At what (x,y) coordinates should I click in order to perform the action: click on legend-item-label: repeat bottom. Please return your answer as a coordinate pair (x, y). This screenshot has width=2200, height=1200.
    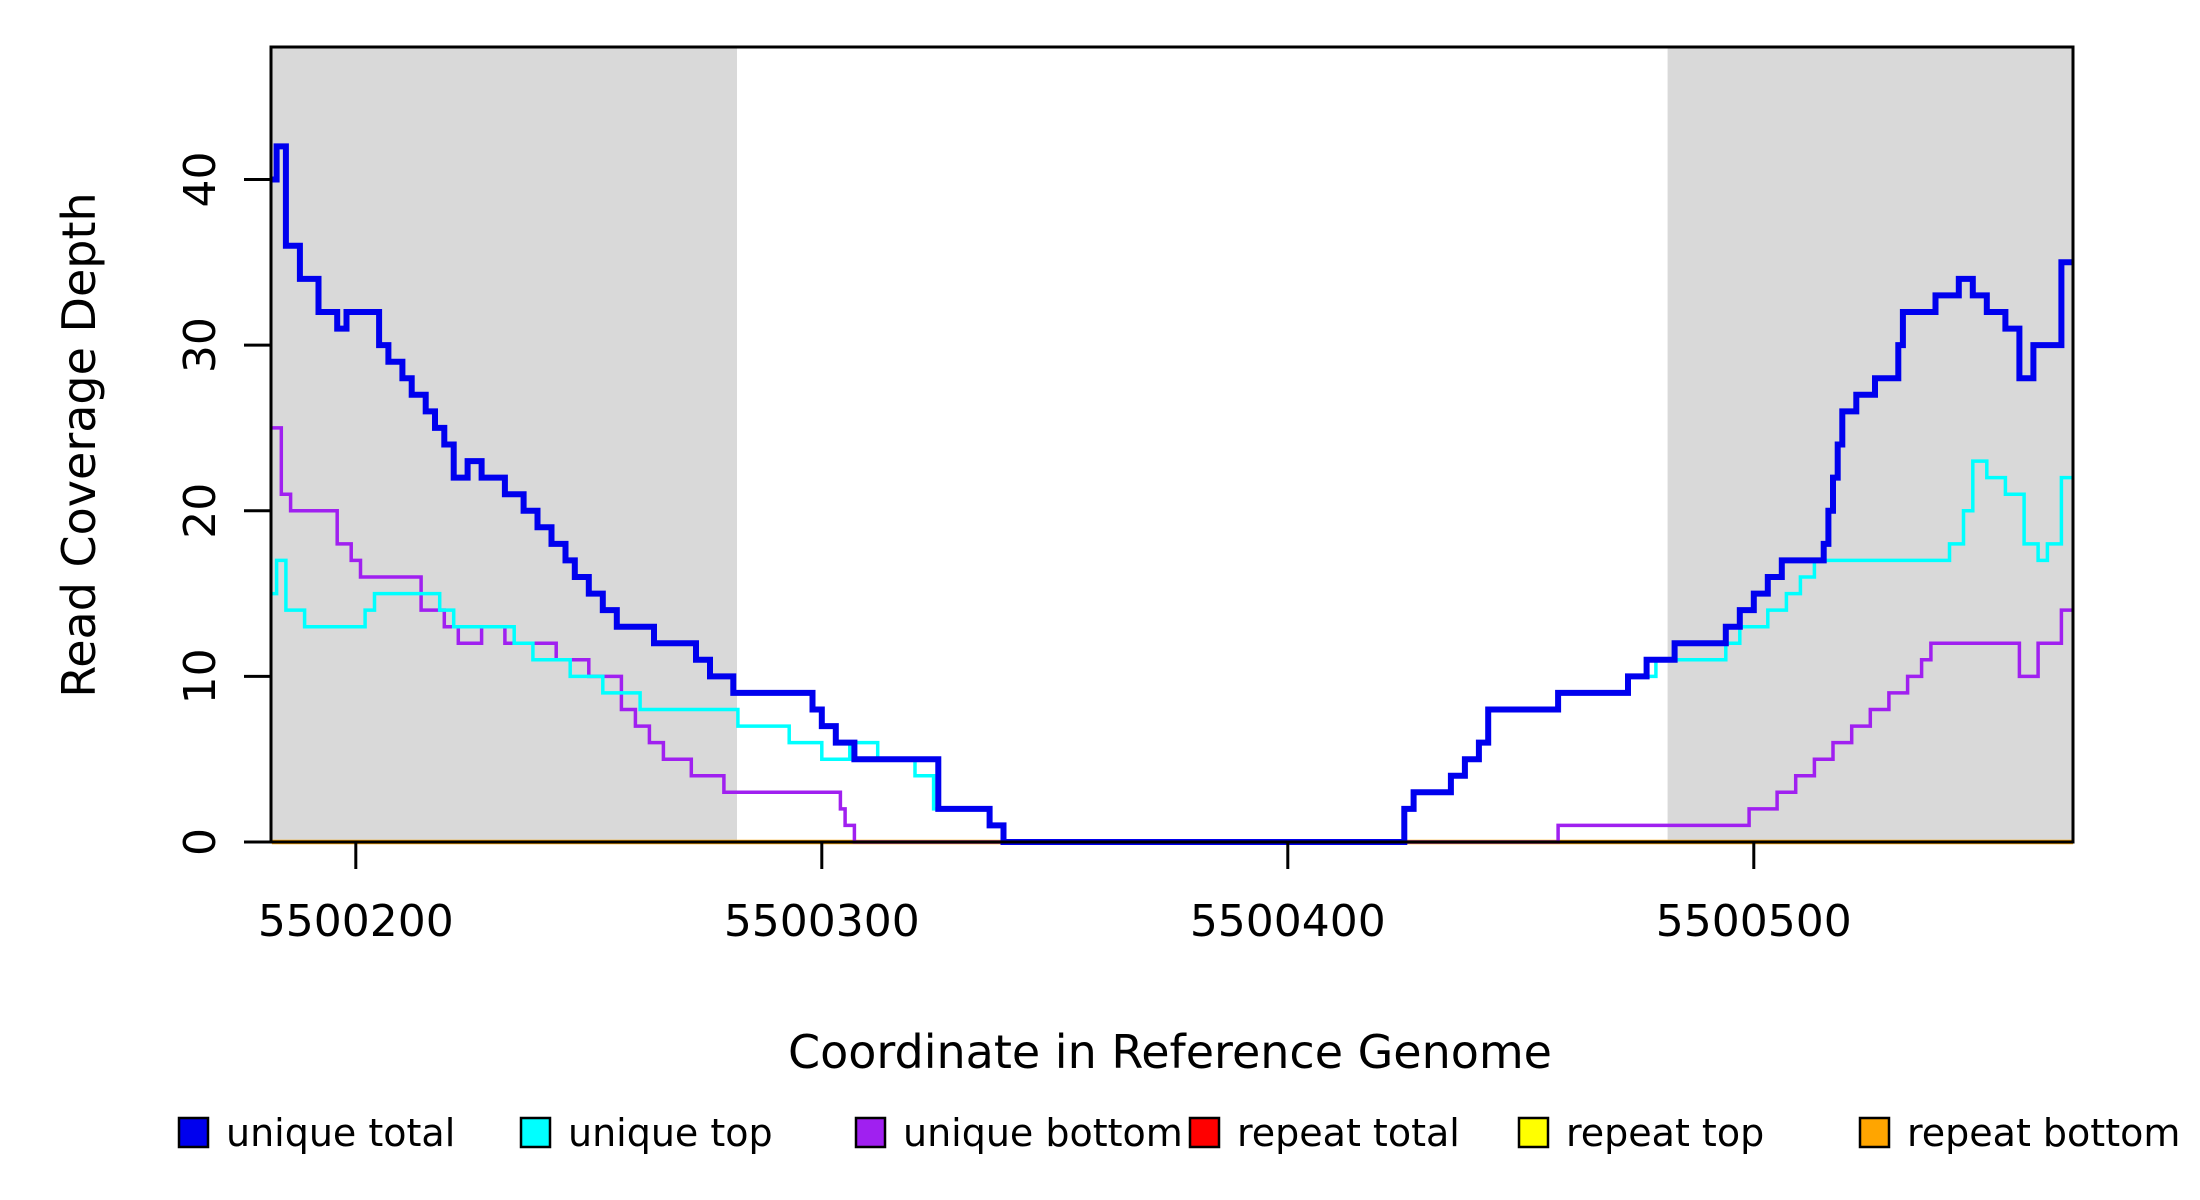
    Looking at the image, I should click on (2043, 1133).